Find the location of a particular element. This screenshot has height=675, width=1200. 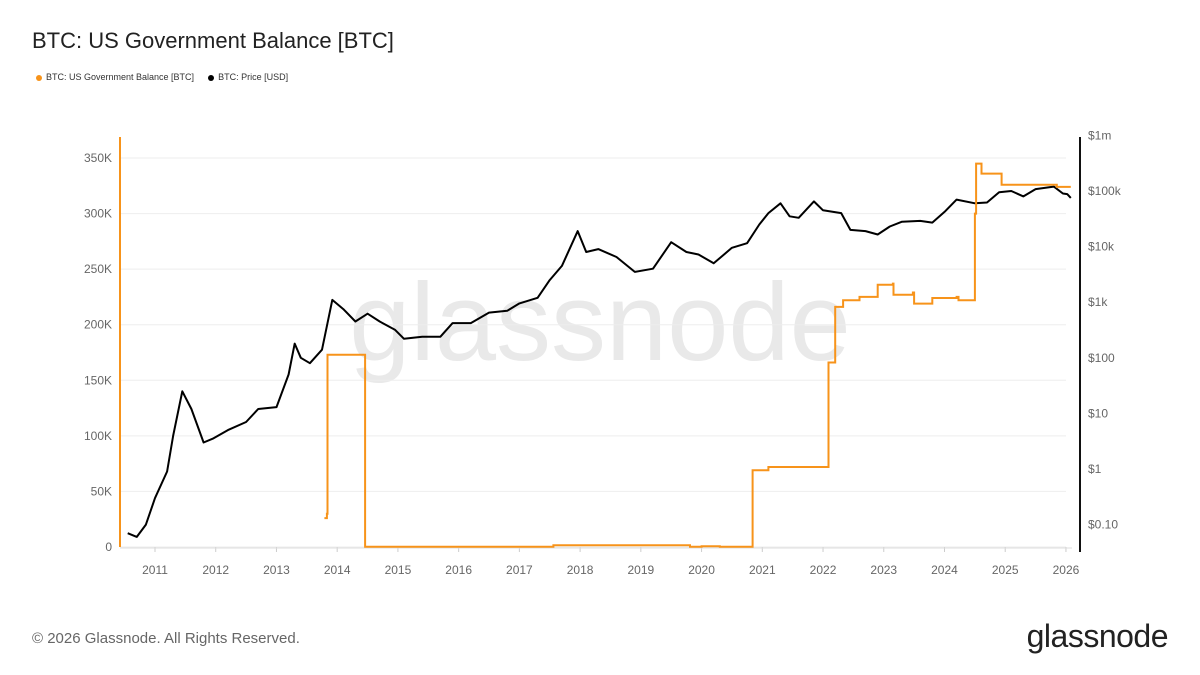

x-tick-label: 2025 is located at coordinates (1005, 570).